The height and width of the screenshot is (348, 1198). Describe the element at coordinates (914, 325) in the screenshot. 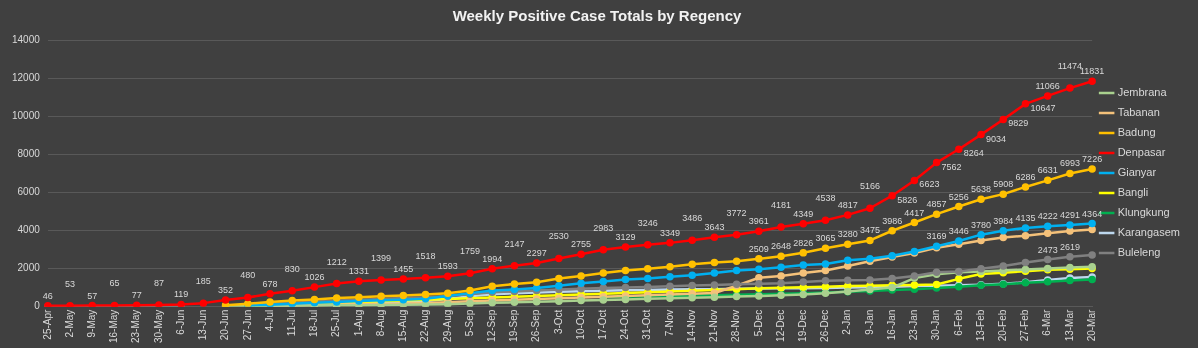

I see `x-tick-label: 23-Jan` at that location.